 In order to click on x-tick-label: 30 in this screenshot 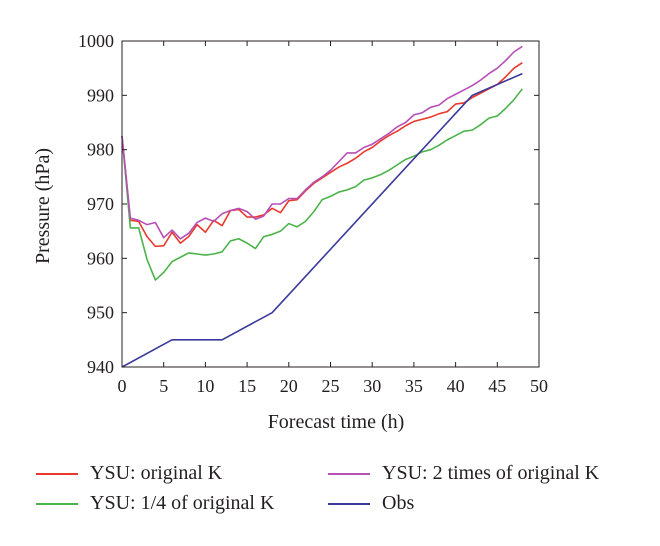, I will do `click(372, 386)`.